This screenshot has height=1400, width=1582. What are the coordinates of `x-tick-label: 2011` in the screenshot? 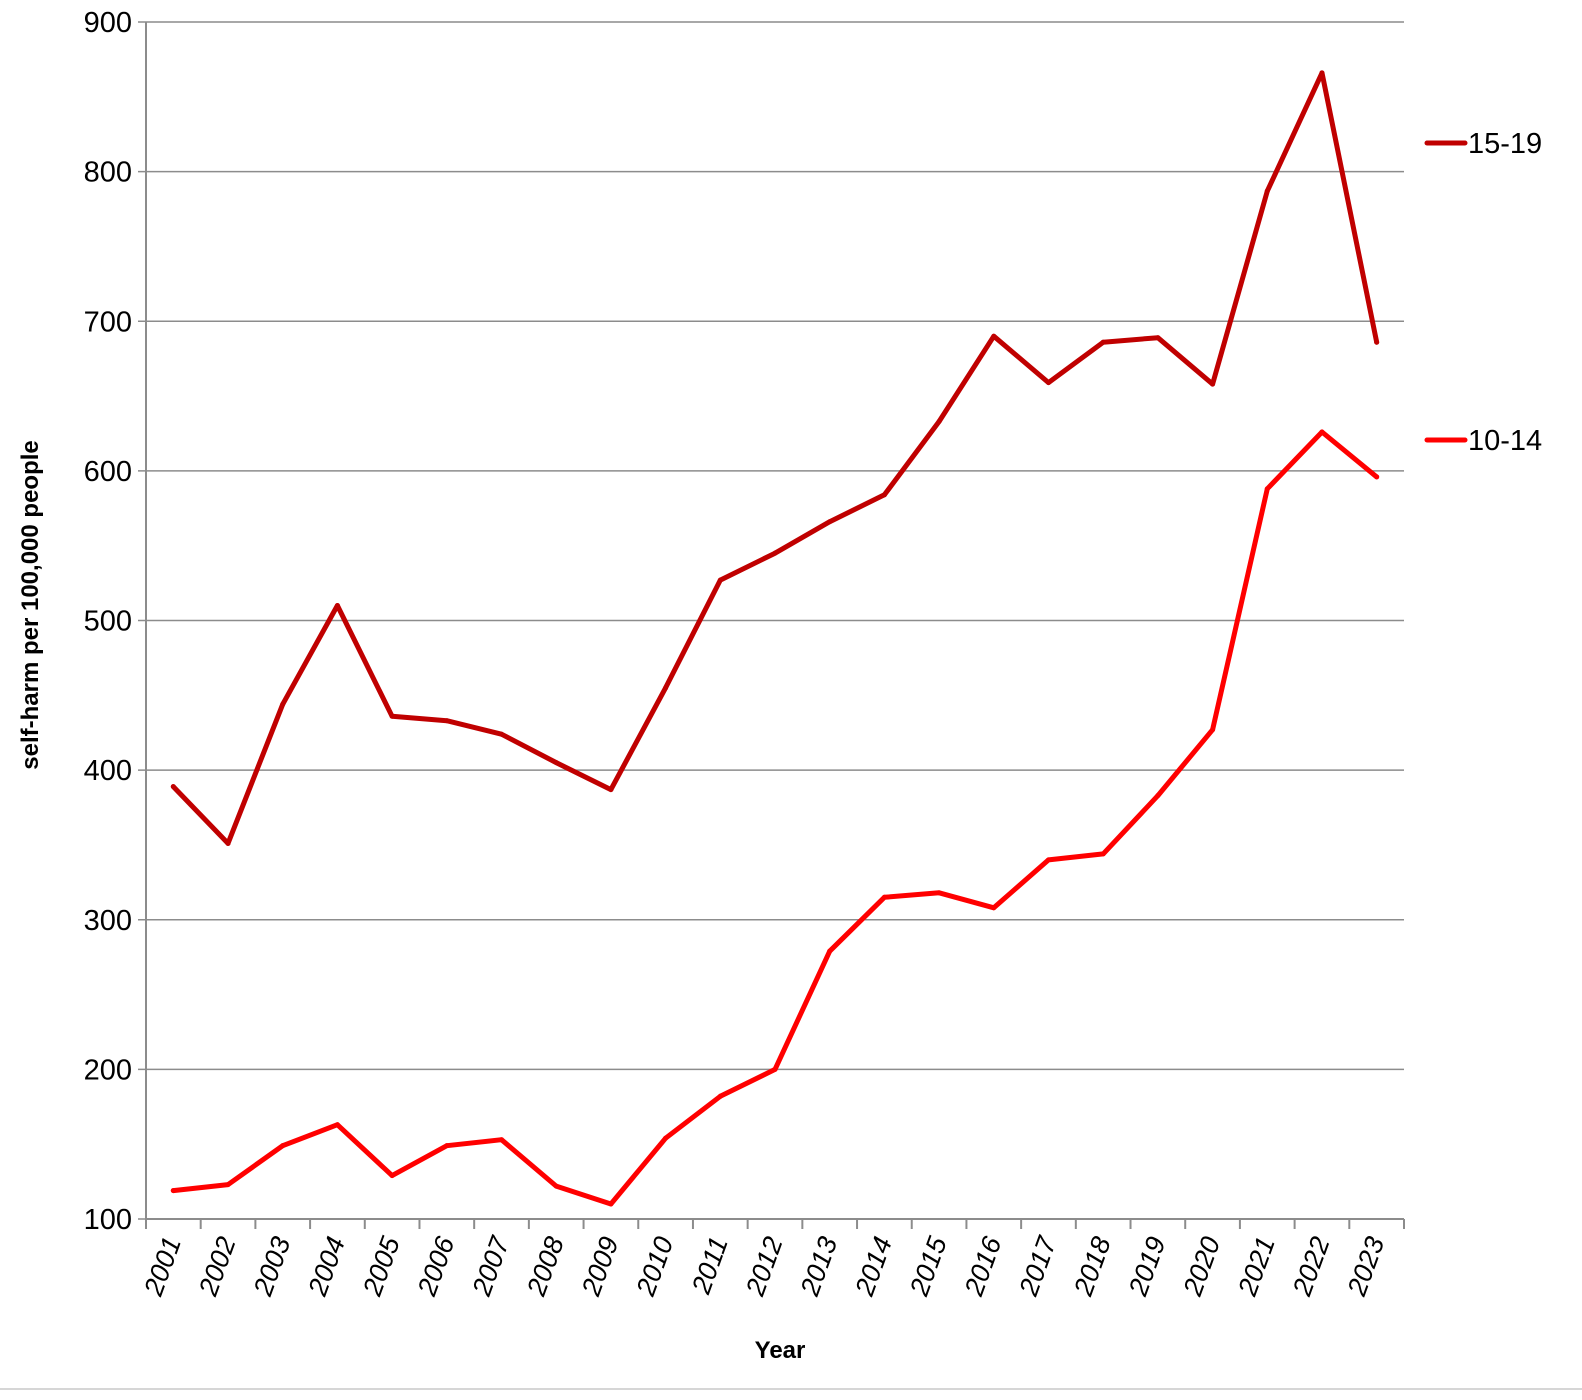 It's located at (710, 1266).